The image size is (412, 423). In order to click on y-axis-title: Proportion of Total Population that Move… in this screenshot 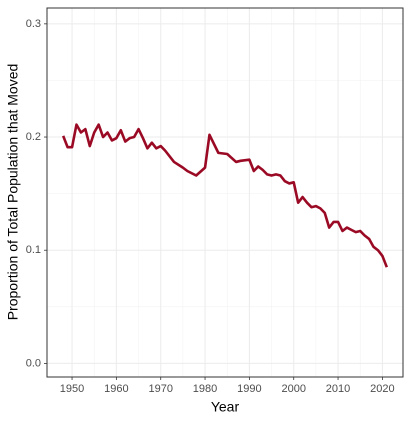, I will do `click(13, 192)`.